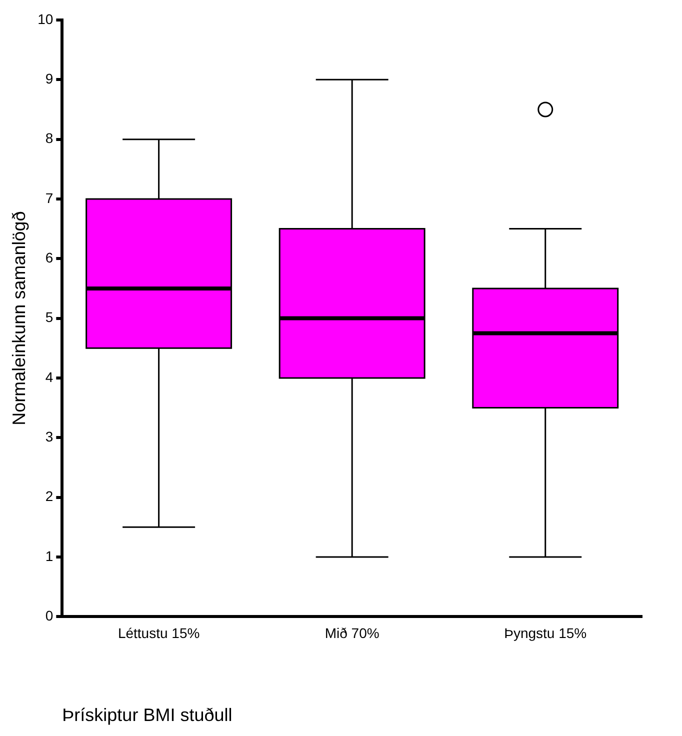 The height and width of the screenshot is (736, 682). What do you see at coordinates (49, 138) in the screenshot?
I see `y-tick-label: 8` at bounding box center [49, 138].